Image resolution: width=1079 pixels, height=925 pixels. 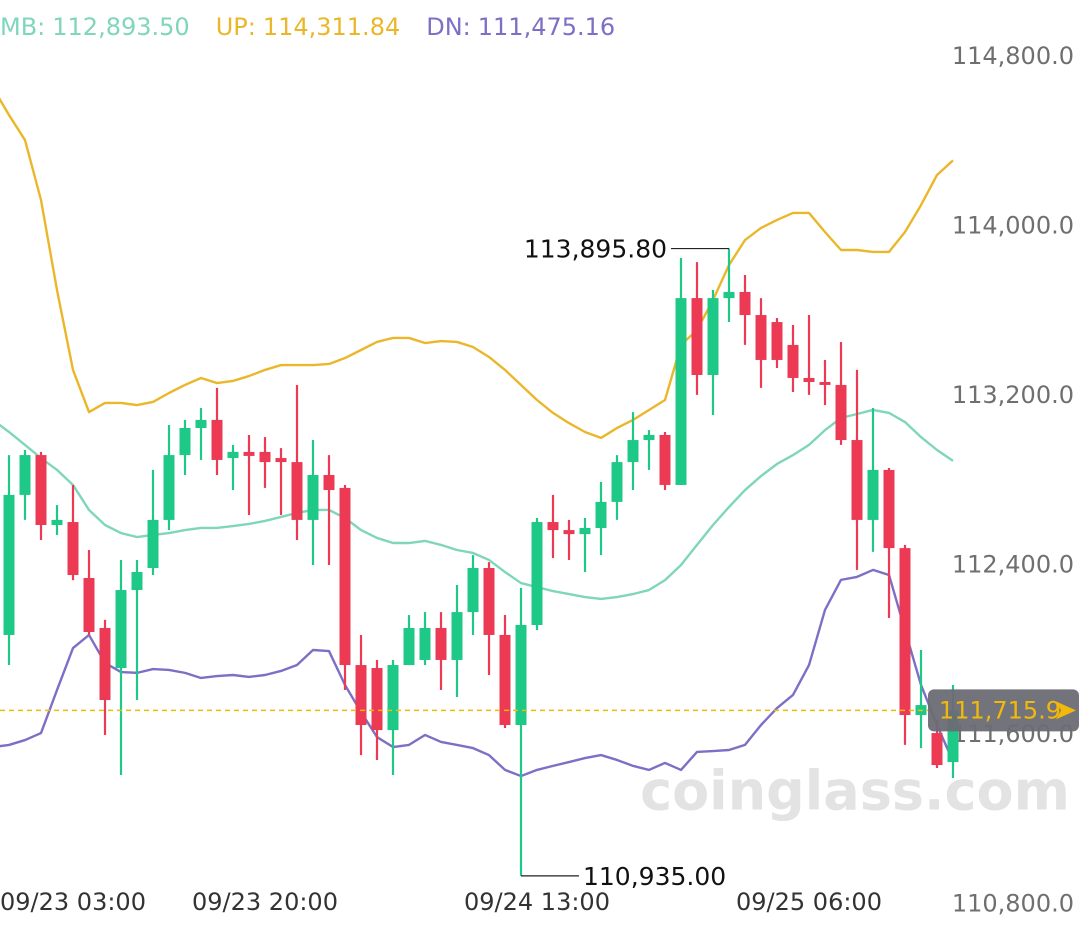 I want to click on y-tick-label: 112,400.0, so click(x=1013, y=564).